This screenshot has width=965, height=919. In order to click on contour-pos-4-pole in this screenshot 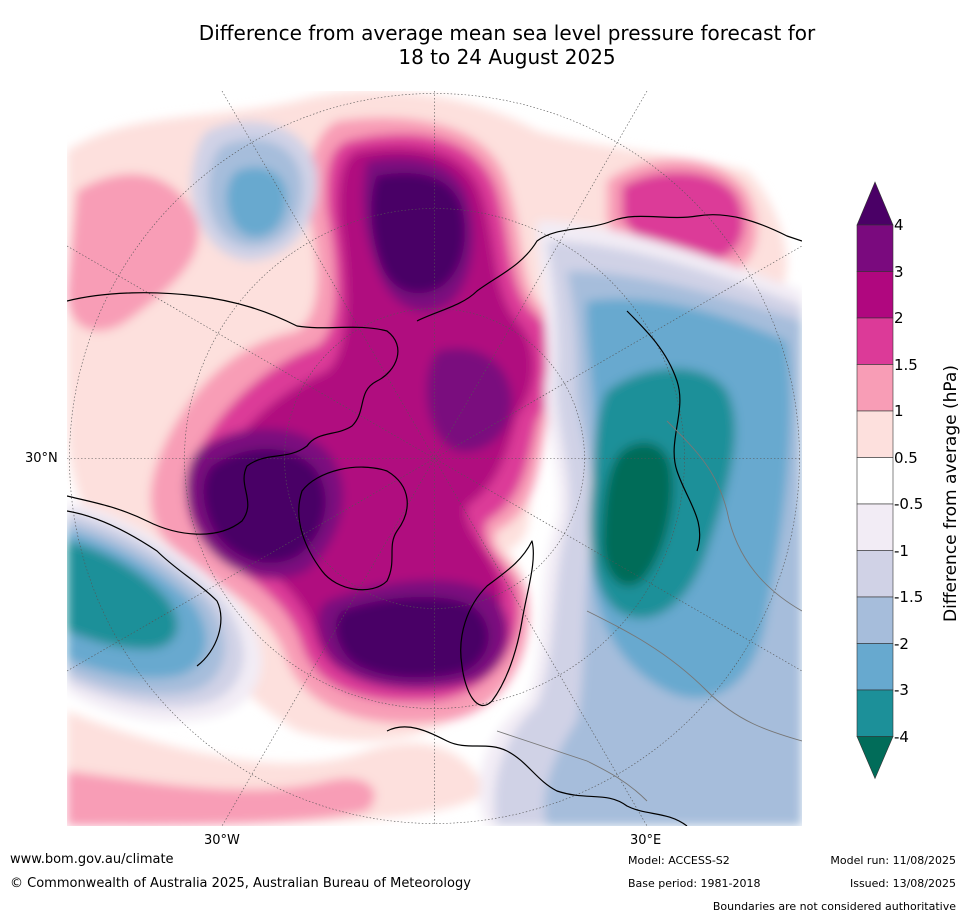, I will do `click(418, 233)`.